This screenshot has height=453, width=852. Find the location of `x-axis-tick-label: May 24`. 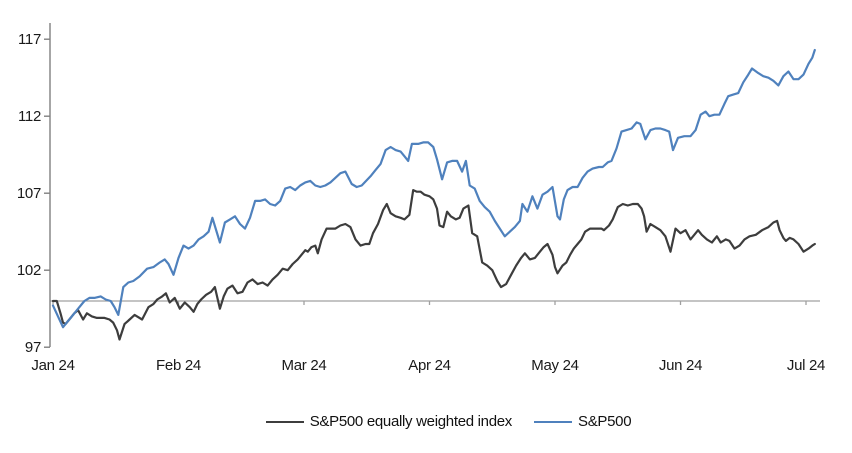

x-axis-tick-label: May 24 is located at coordinates (554, 365).